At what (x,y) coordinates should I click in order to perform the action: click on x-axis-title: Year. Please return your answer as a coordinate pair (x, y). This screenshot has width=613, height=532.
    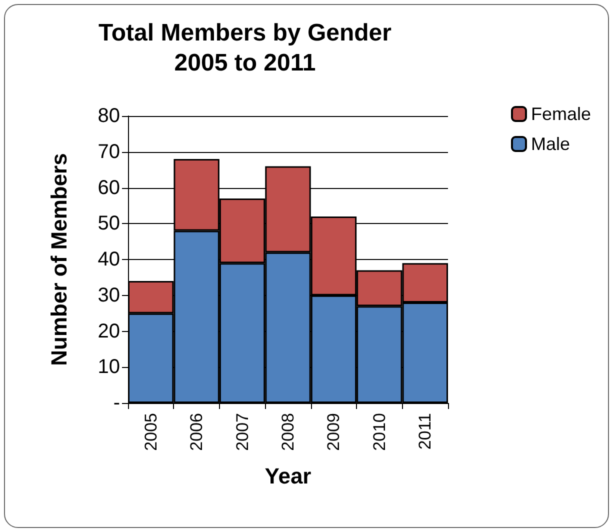
    Looking at the image, I should click on (288, 476).